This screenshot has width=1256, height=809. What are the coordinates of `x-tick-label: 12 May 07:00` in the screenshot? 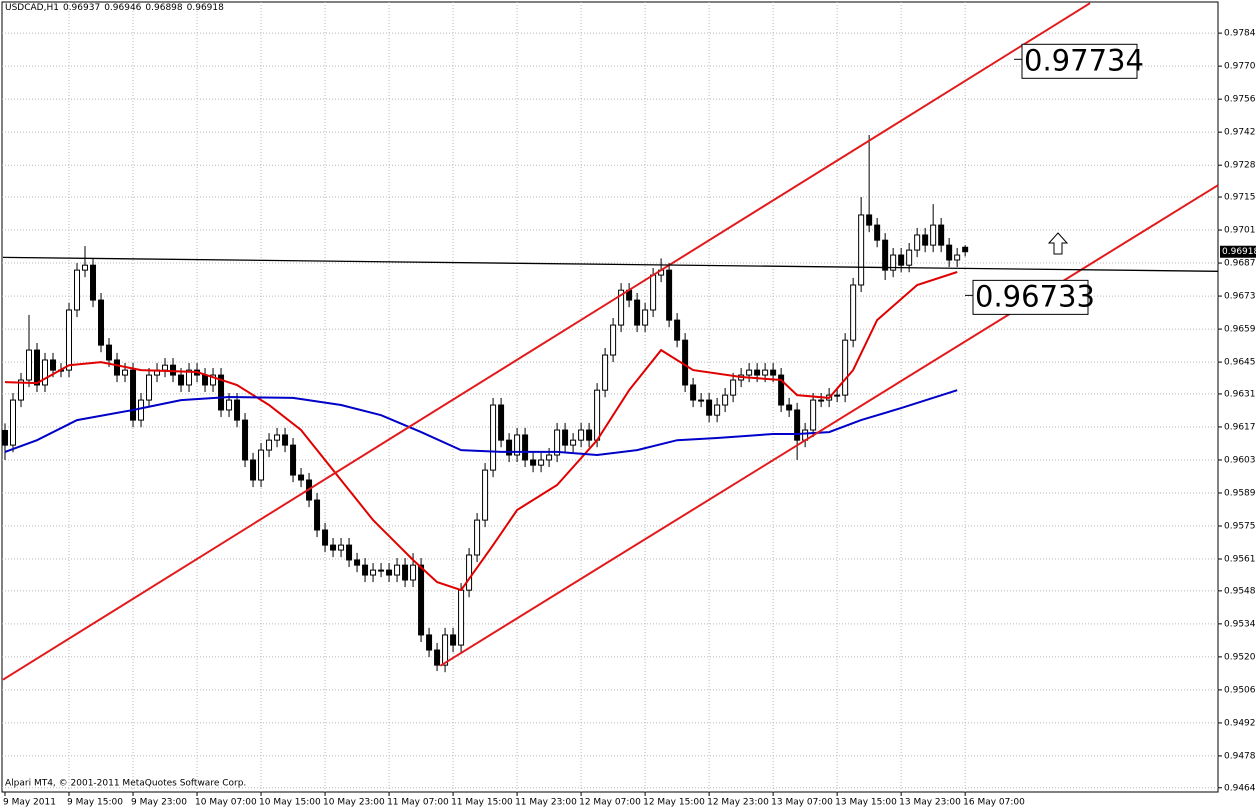 It's located at (610, 803).